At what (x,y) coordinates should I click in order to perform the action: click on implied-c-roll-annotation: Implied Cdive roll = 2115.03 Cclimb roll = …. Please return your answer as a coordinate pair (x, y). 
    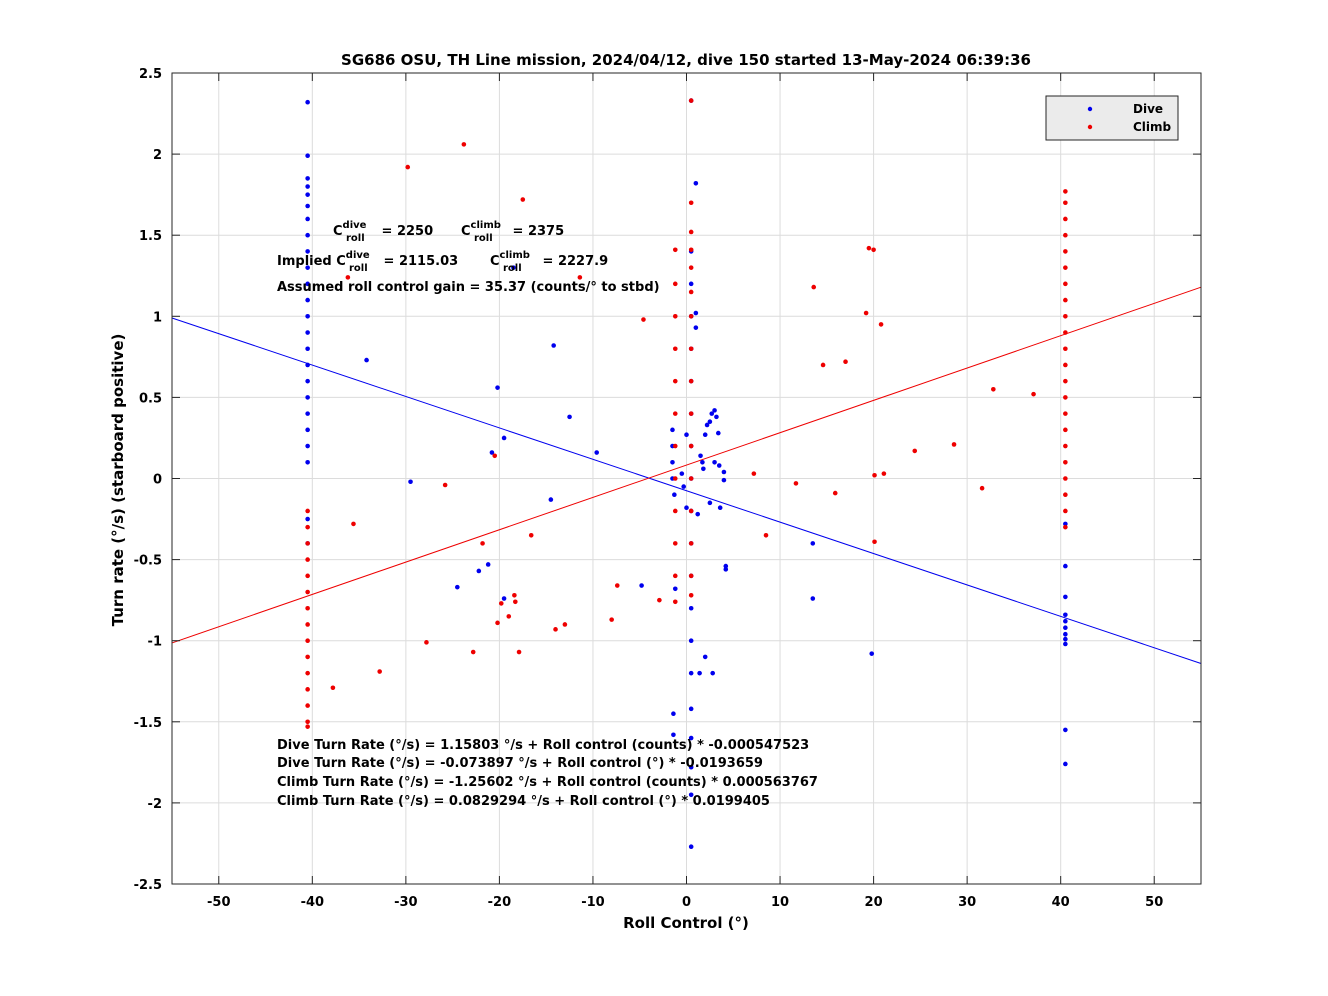
    Looking at the image, I should click on (442, 262).